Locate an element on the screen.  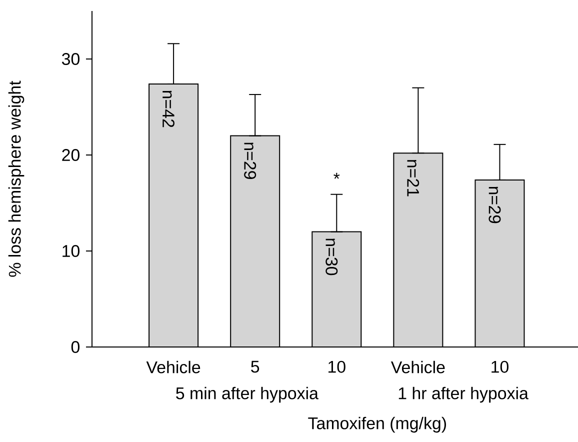
annotation: n=21 is located at coordinates (413, 178).